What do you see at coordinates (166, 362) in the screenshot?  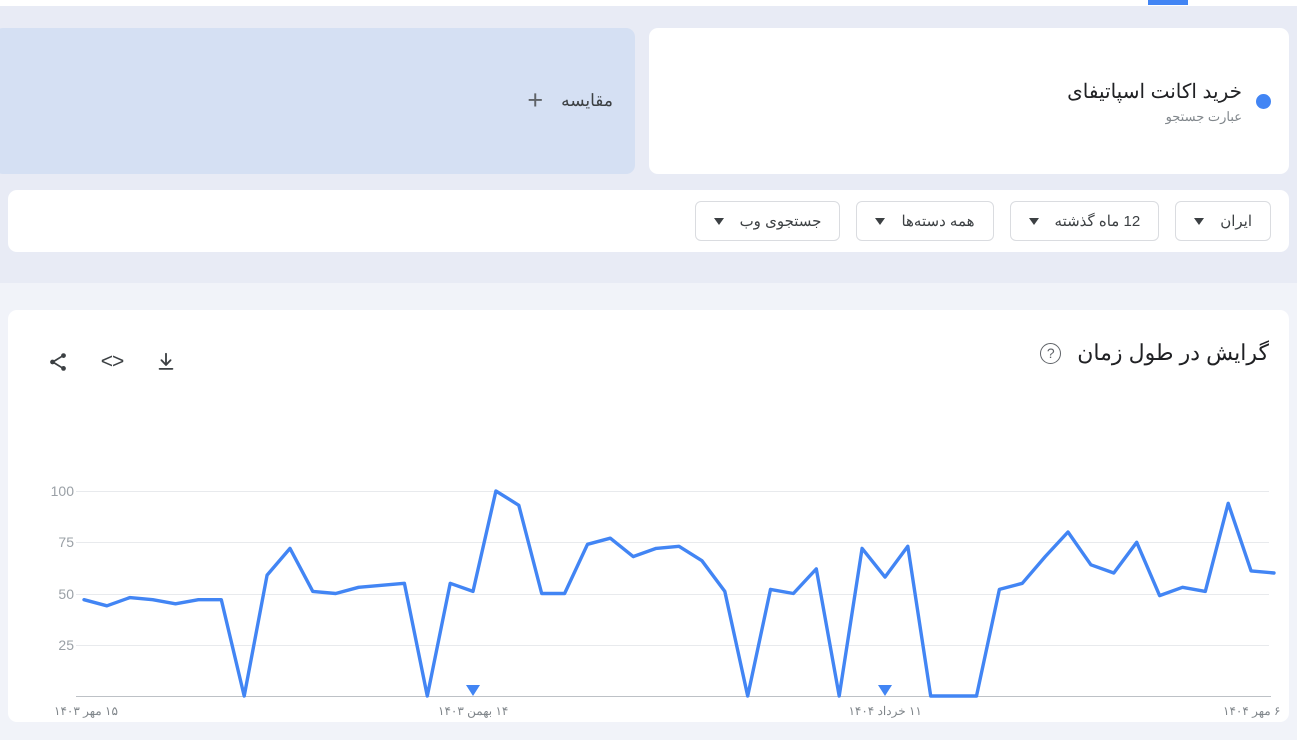 I see `download-icon` at bounding box center [166, 362].